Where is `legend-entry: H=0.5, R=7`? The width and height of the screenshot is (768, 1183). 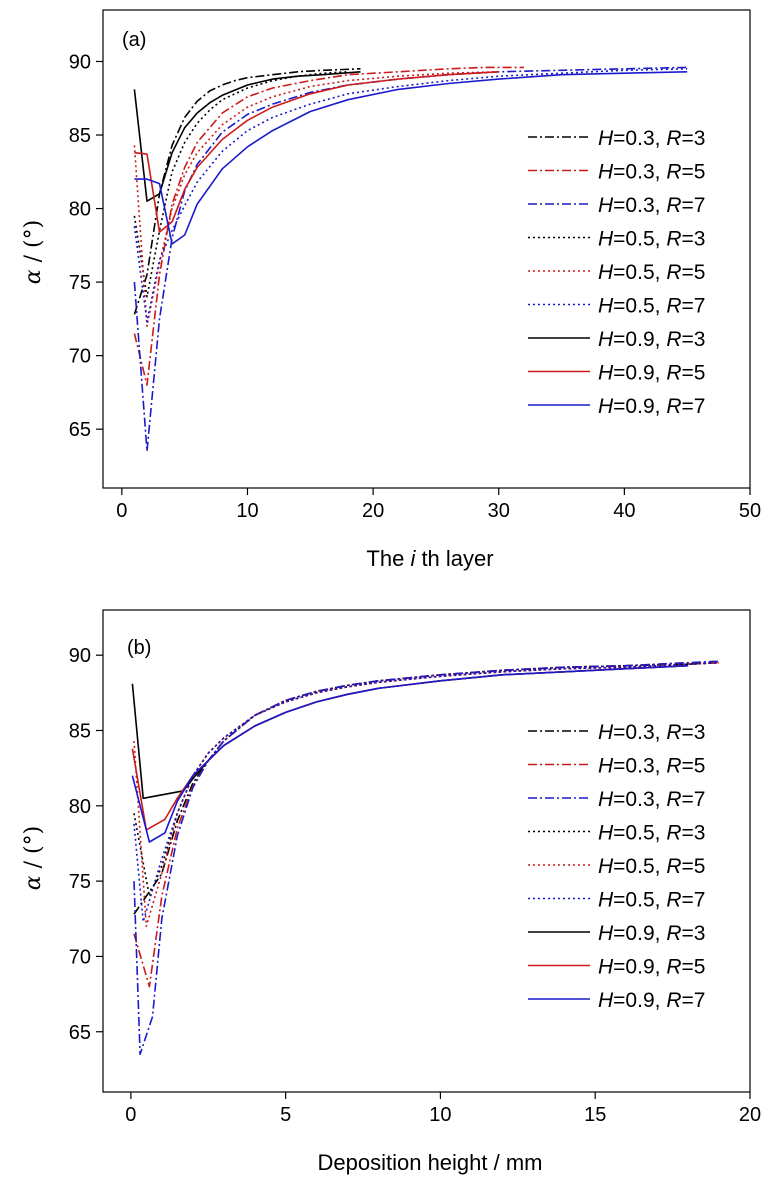 legend-entry: H=0.5, R=7 is located at coordinates (651, 306).